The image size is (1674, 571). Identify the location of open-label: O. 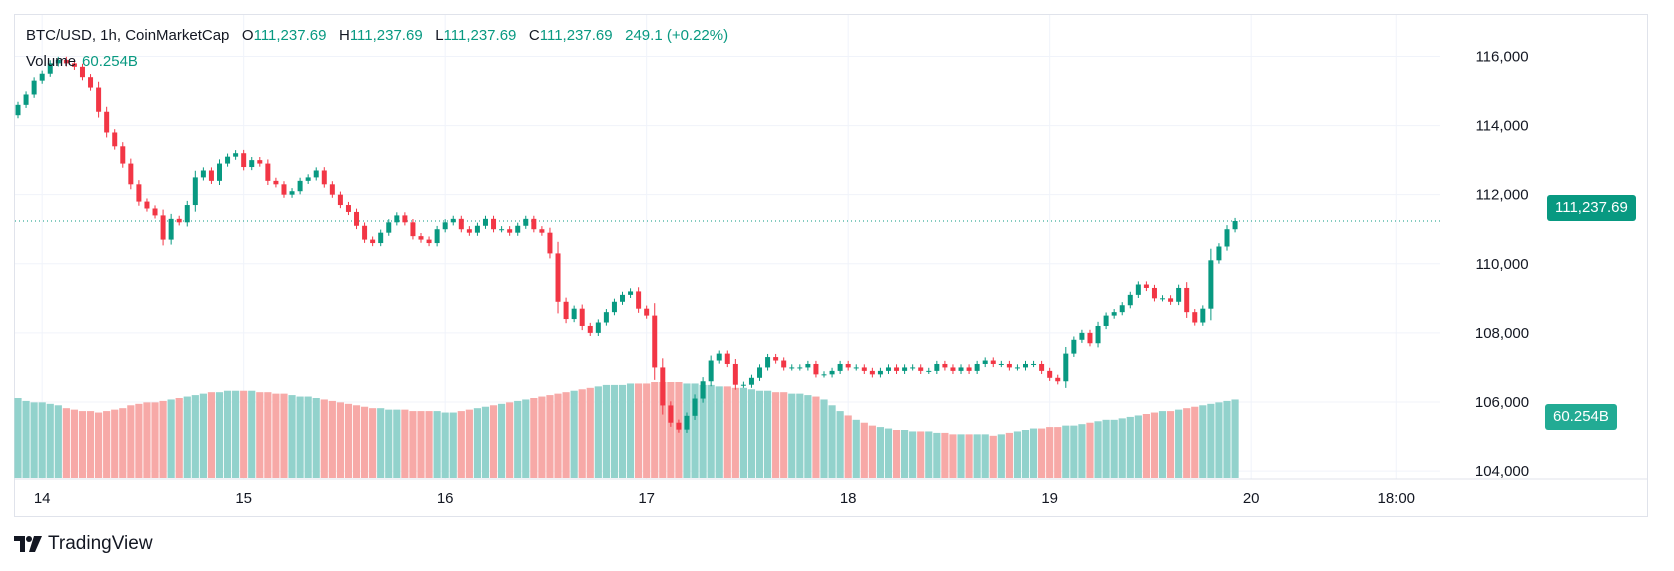
(247, 35).